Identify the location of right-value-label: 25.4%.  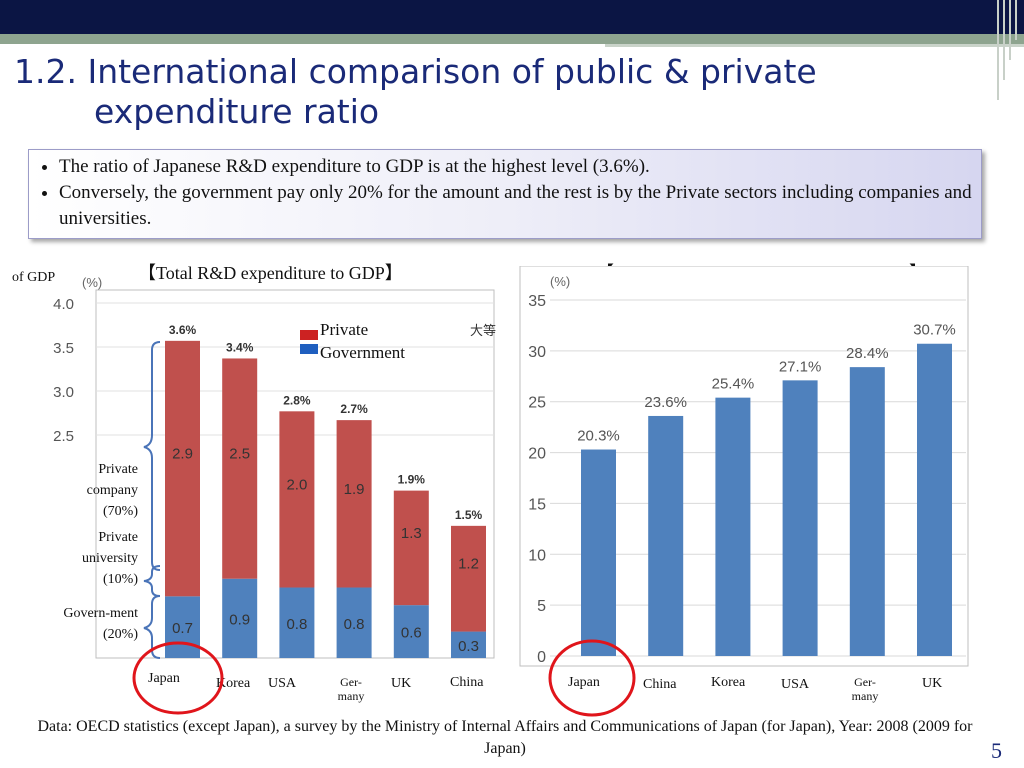
(733, 384).